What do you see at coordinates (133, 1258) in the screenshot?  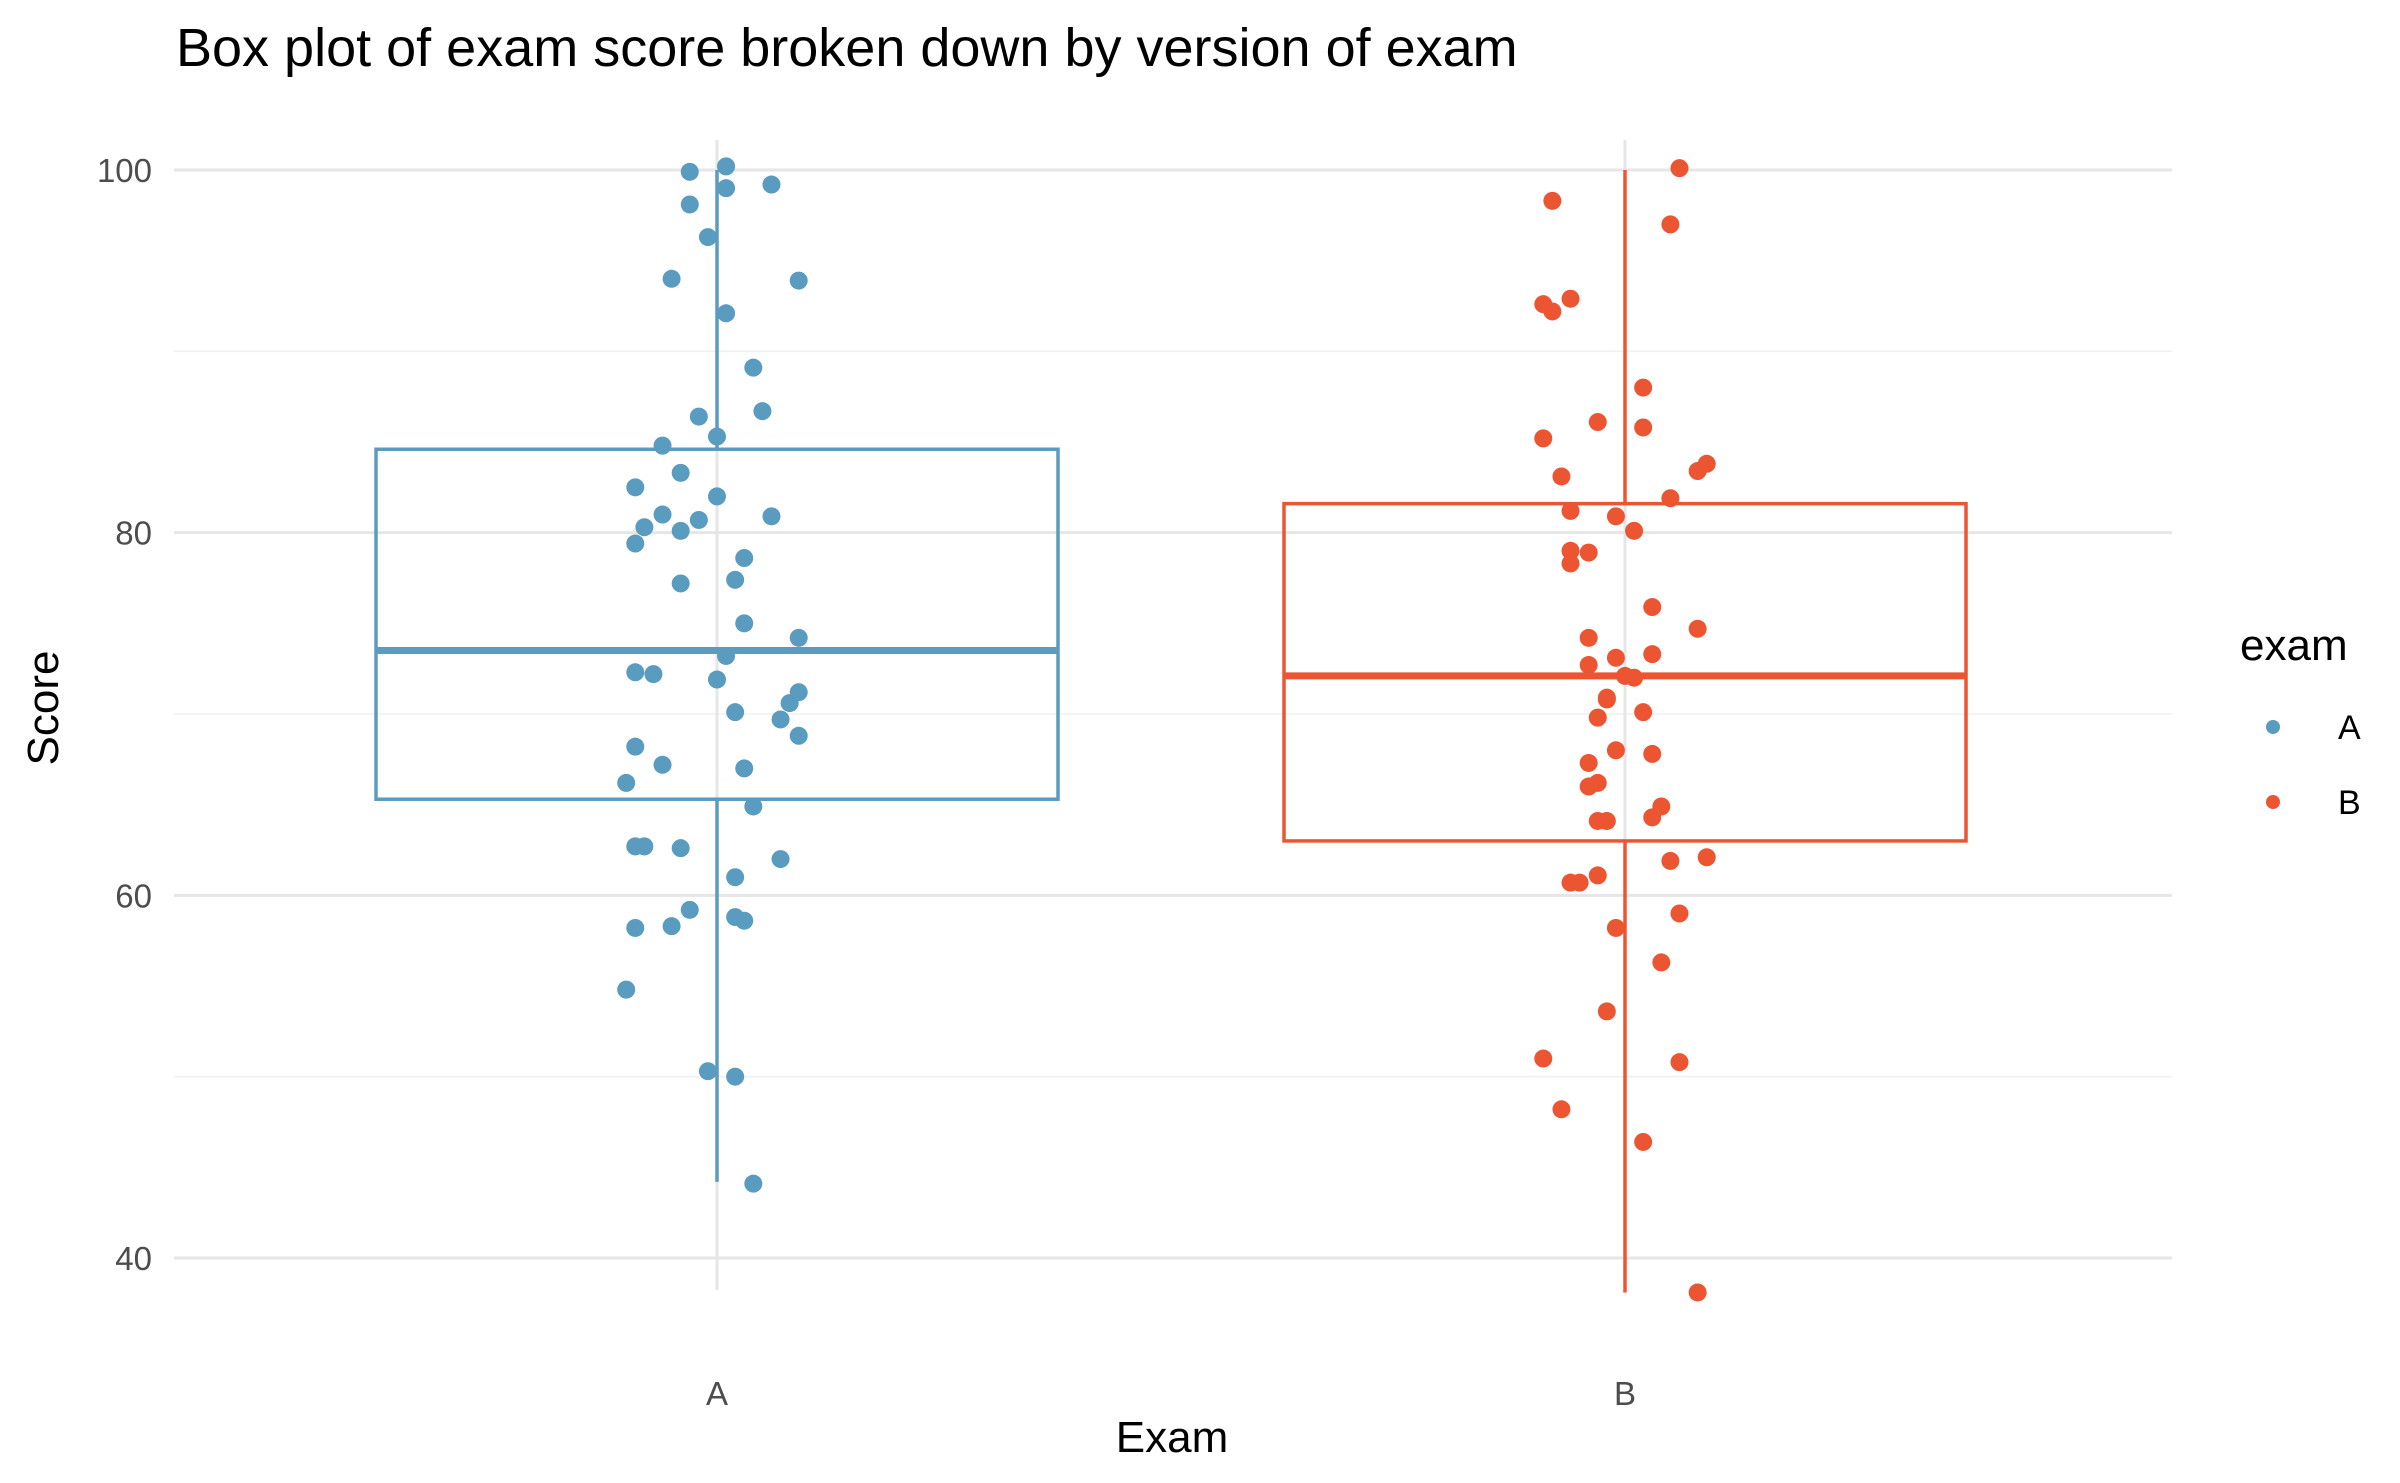 I see `y-tick-label: 40` at bounding box center [133, 1258].